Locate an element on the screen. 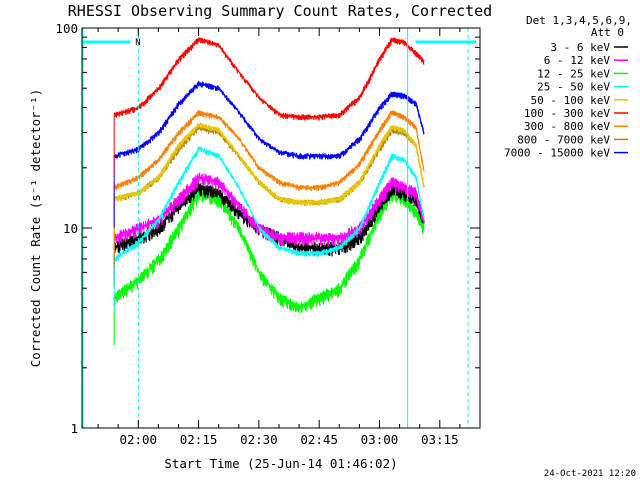 The width and height of the screenshot is (640, 480). x-tick-label-5: 03:15 is located at coordinates (440, 439).